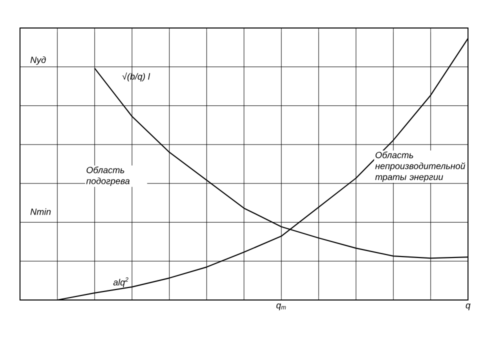 This screenshot has width=486, height=338. Describe the element at coordinates (420, 167) in the screenshot. I see `annotation: Область непроизводительной траты энергии` at that location.